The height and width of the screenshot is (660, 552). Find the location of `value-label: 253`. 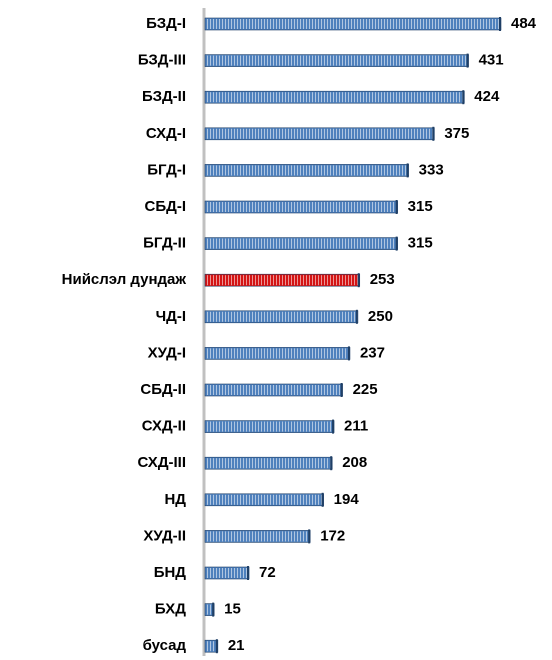

value-label: 253 is located at coordinates (382, 279).